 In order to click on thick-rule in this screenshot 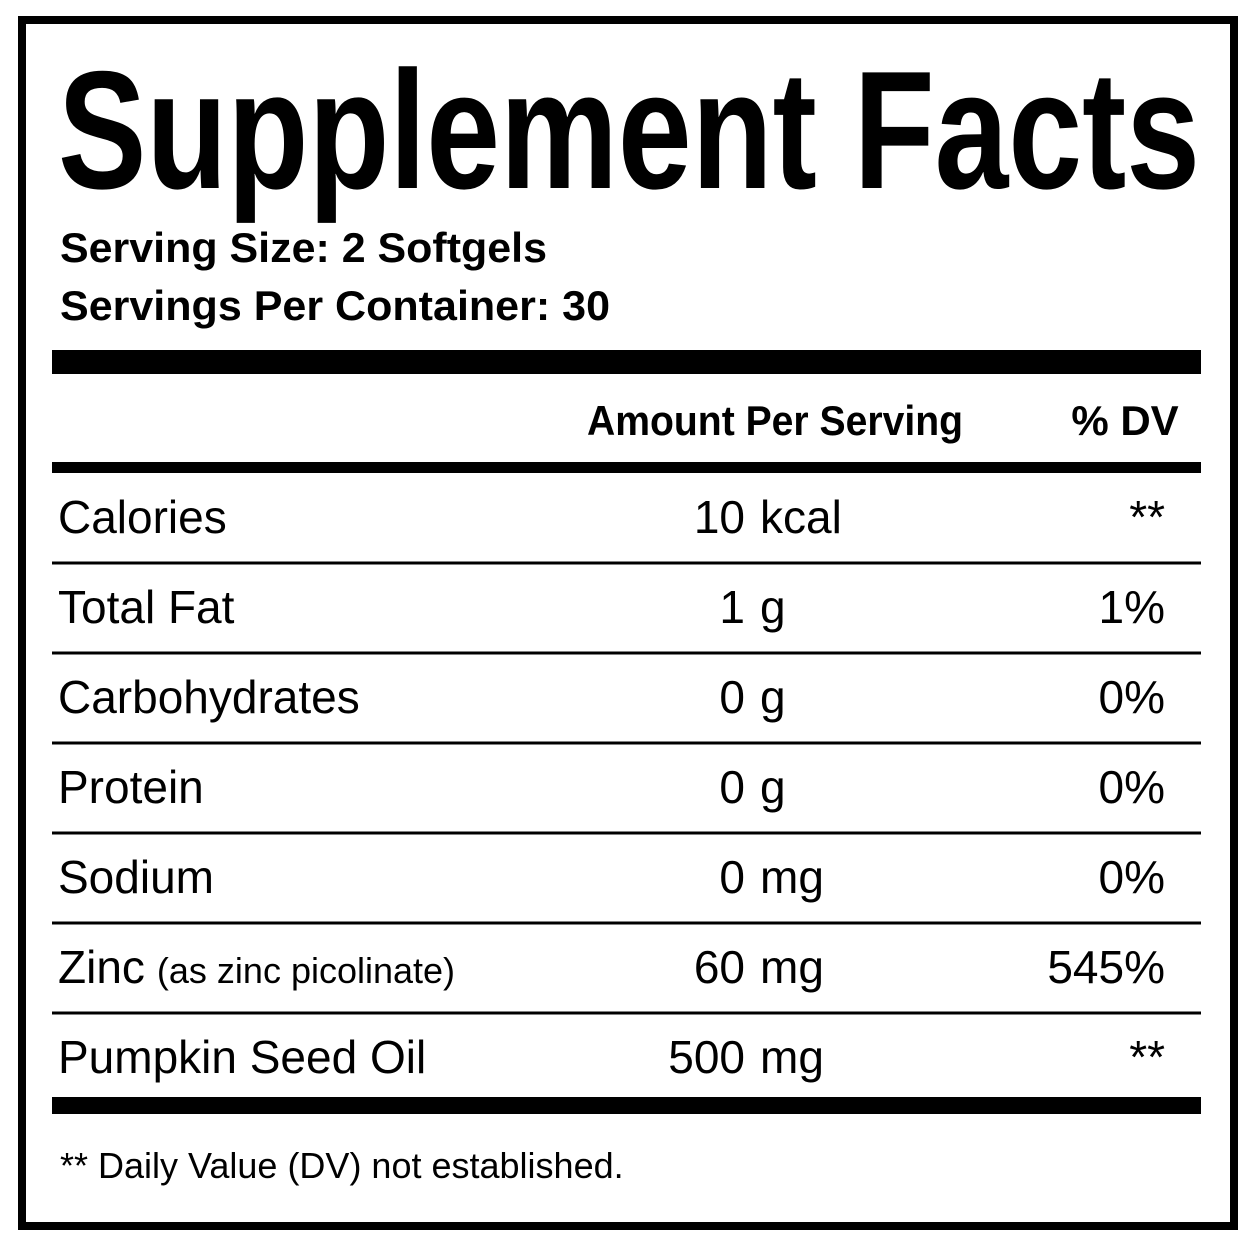, I will do `click(626, 362)`.